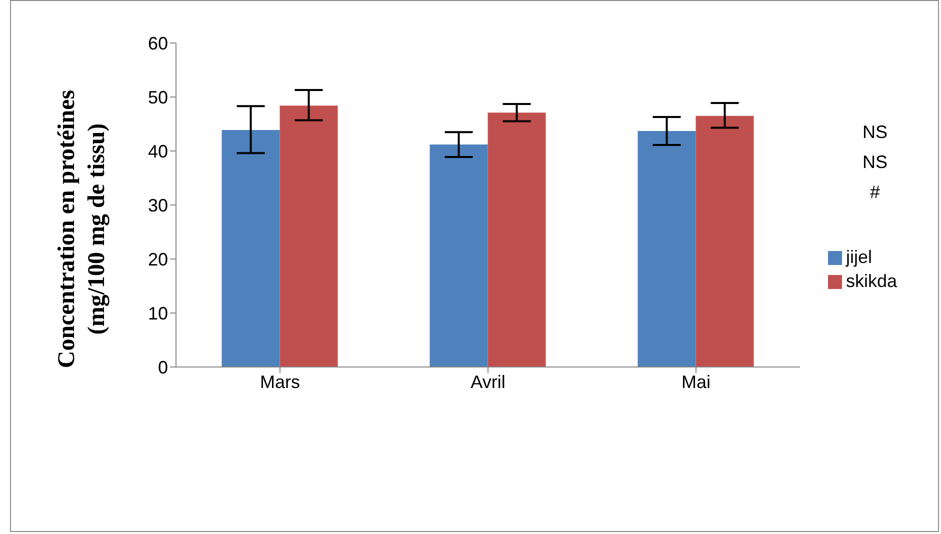  What do you see at coordinates (163, 367) in the screenshot?
I see `y-tick-label: 0` at bounding box center [163, 367].